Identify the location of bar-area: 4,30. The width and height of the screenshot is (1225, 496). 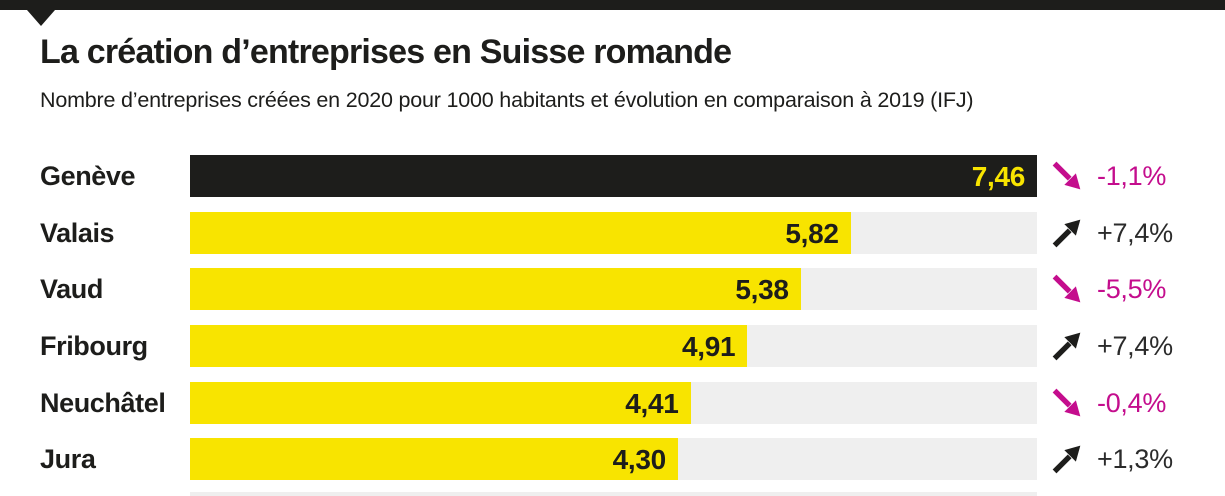
(613, 459).